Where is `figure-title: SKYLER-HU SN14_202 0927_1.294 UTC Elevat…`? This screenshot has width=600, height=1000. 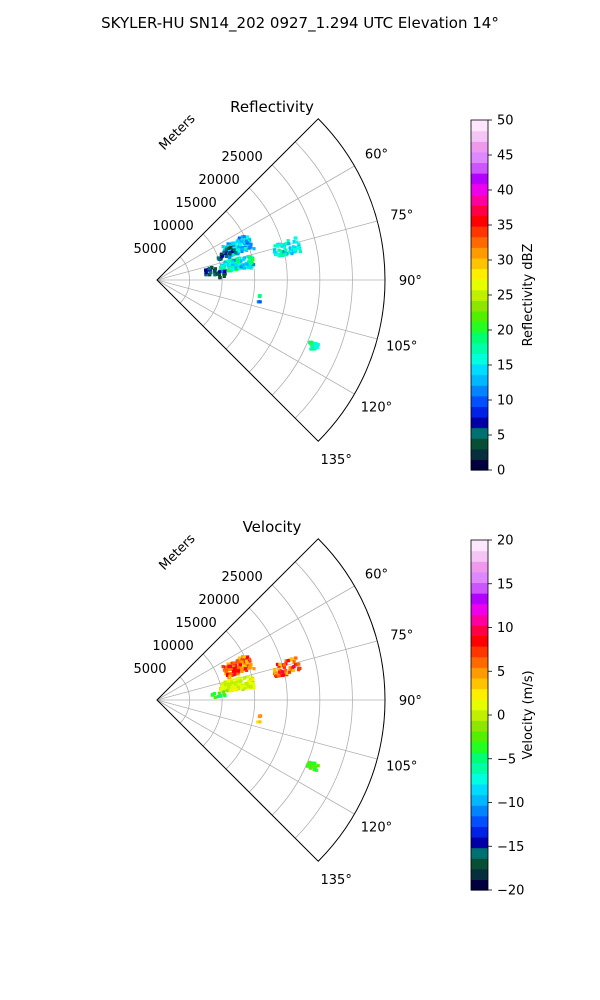 figure-title: SKYLER-HU SN14_202 0927_1.294 UTC Elevat… is located at coordinates (300, 23).